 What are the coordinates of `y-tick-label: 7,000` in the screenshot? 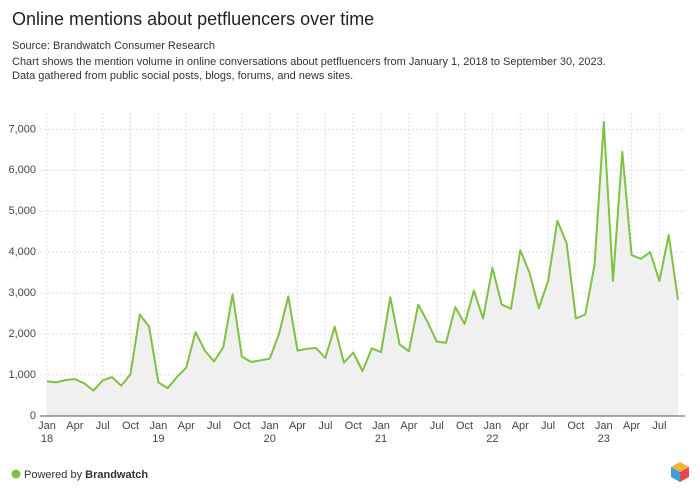 It's located at (22, 129).